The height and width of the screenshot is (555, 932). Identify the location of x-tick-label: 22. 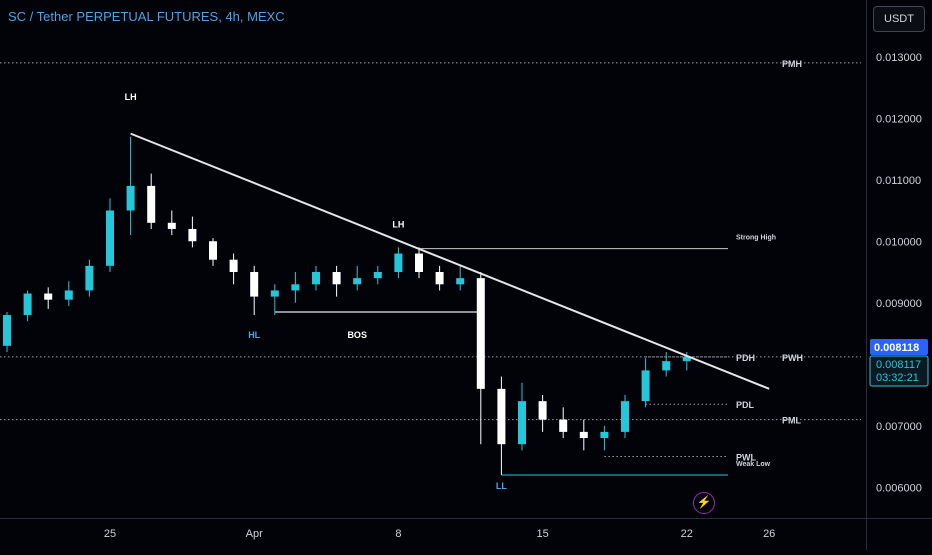
(687, 534).